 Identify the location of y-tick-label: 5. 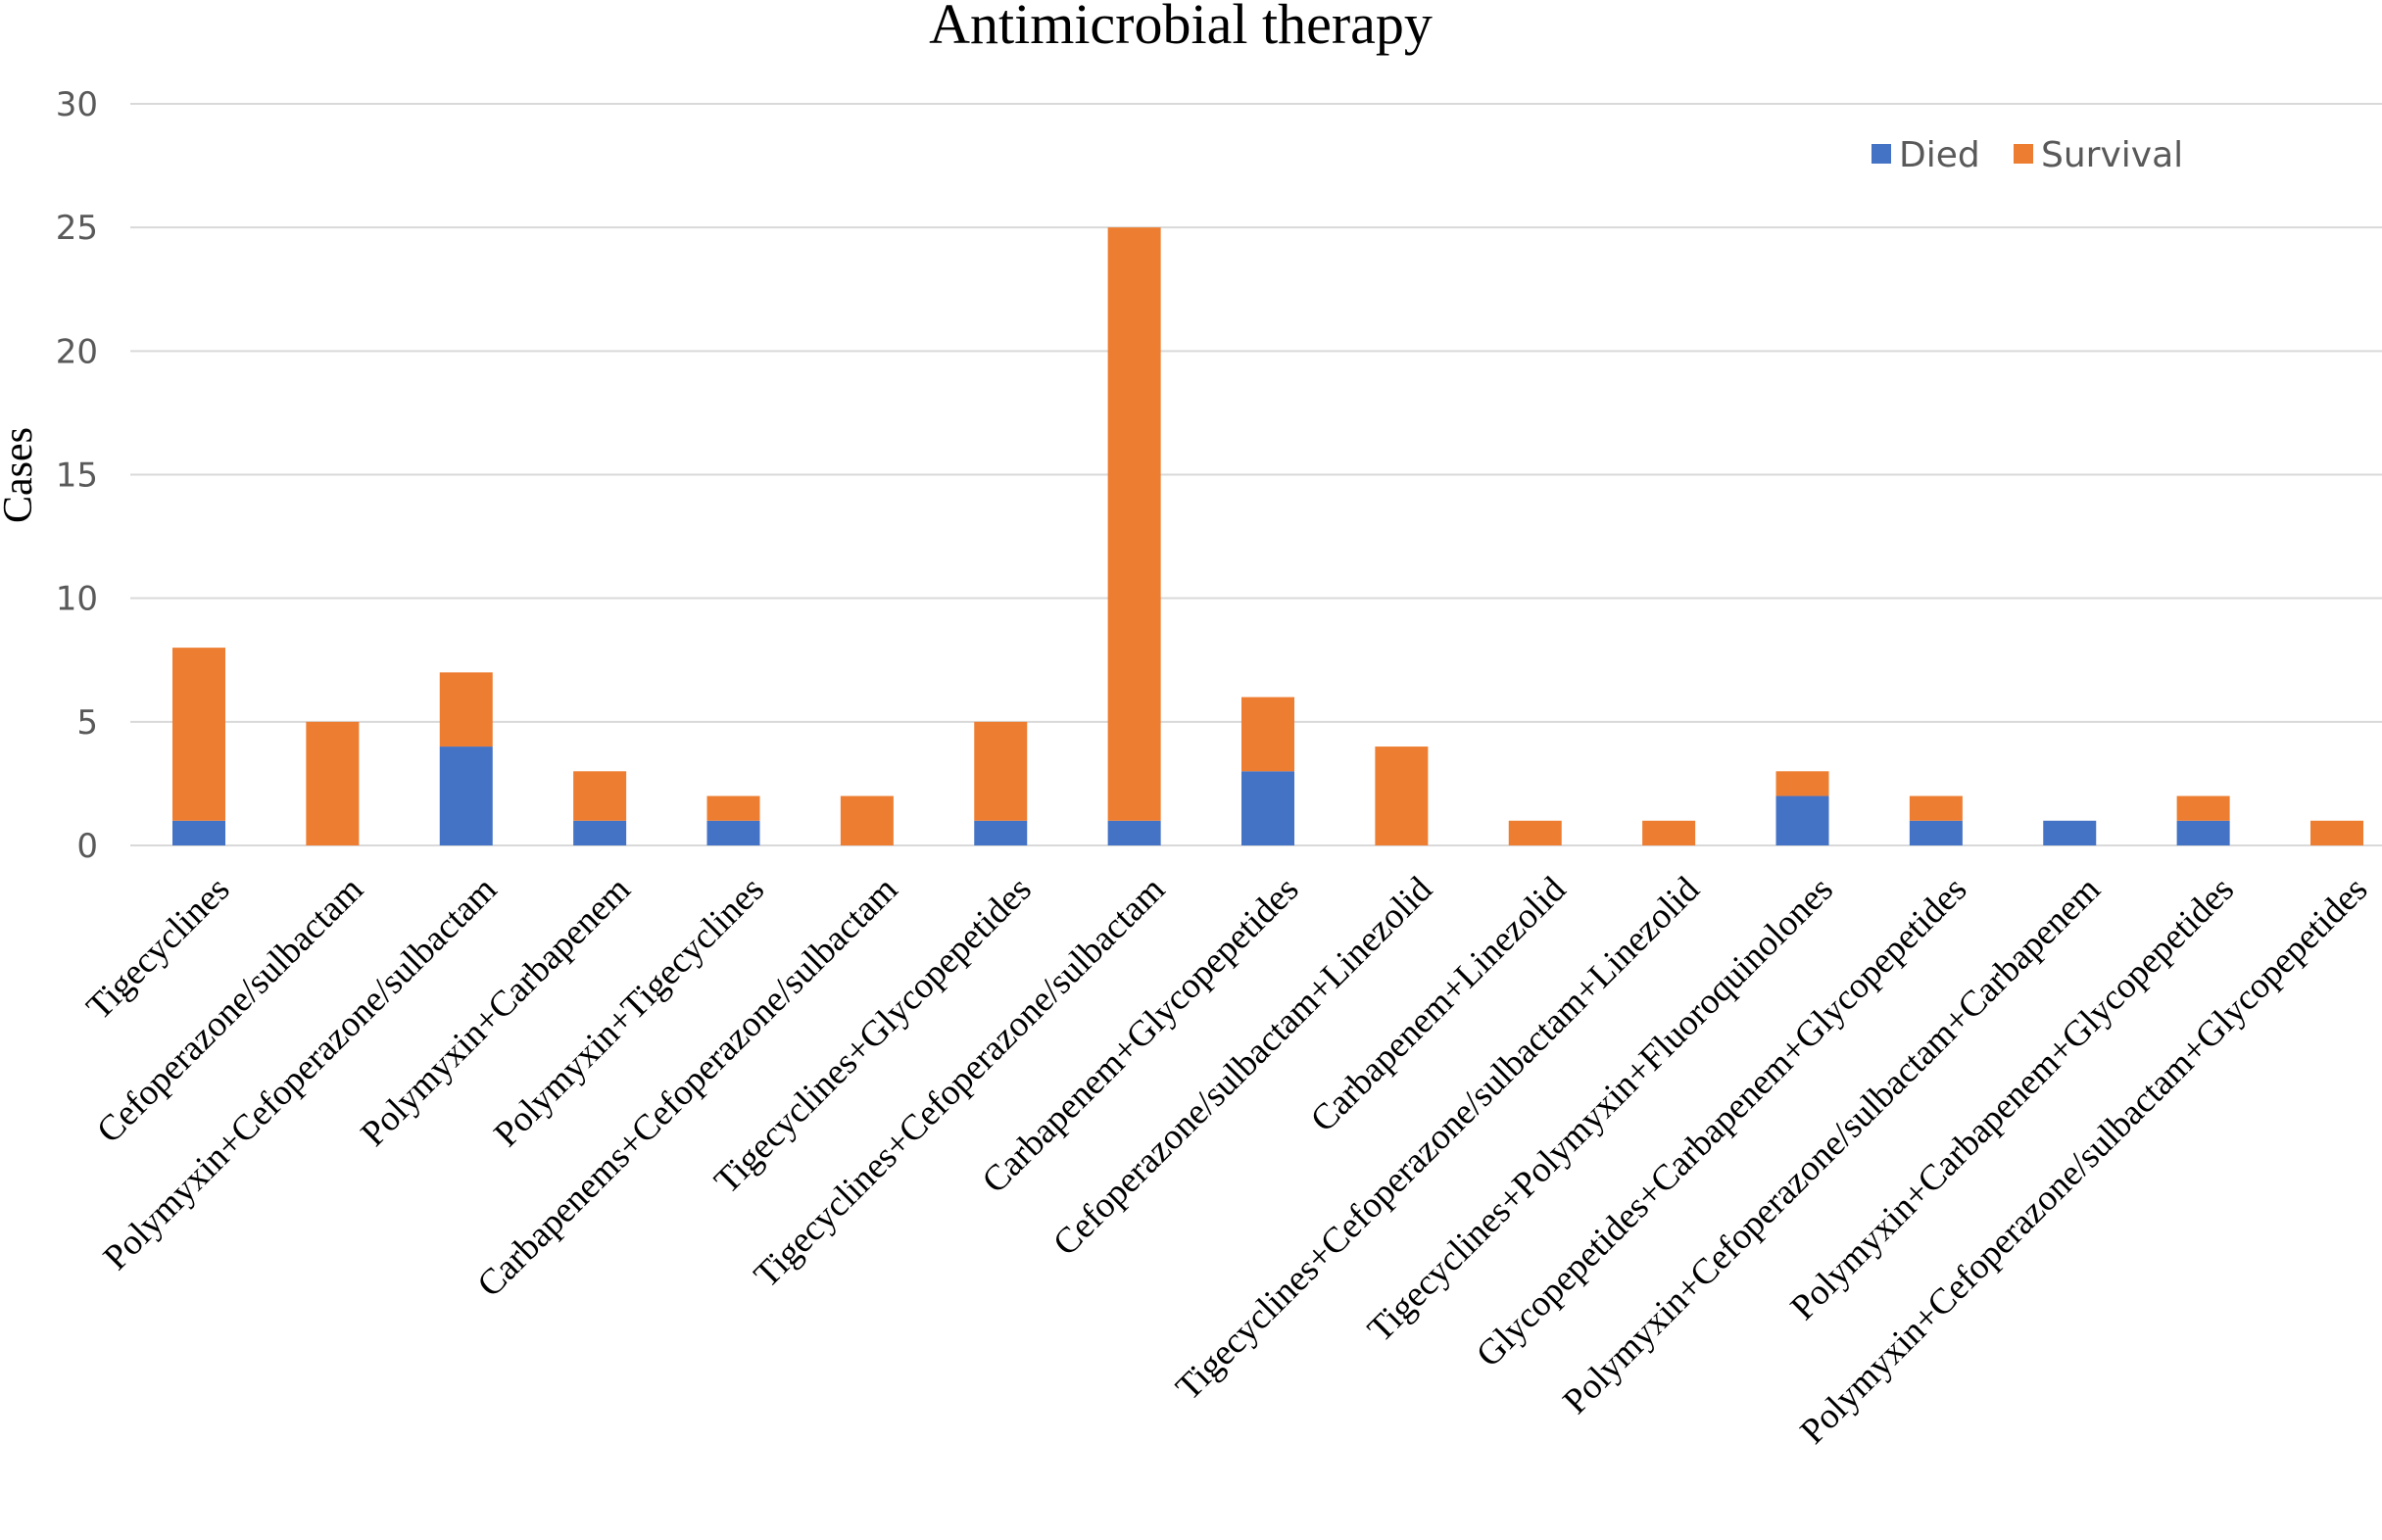
(87, 723).